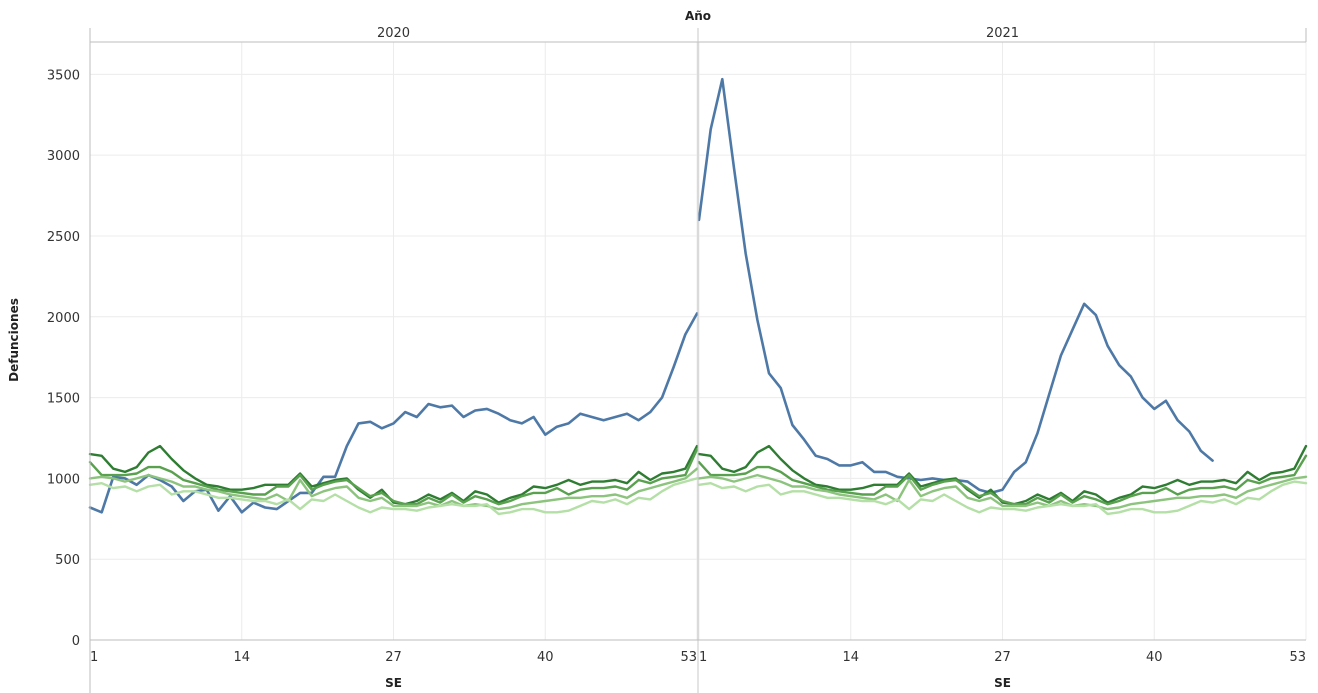 Image resolution: width=1318 pixels, height=693 pixels. What do you see at coordinates (63, 479) in the screenshot?
I see `y-tick-label: 1000` at bounding box center [63, 479].